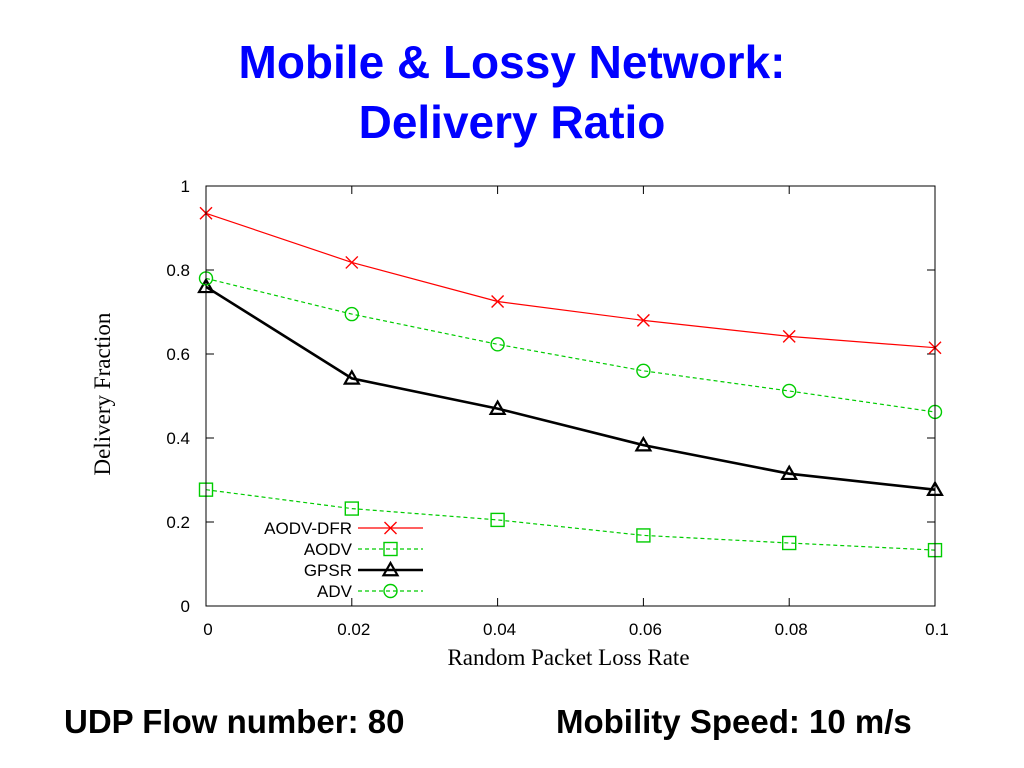 This screenshot has width=1024, height=768. What do you see at coordinates (185, 606) in the screenshot?
I see `y-tick-label: 0` at bounding box center [185, 606].